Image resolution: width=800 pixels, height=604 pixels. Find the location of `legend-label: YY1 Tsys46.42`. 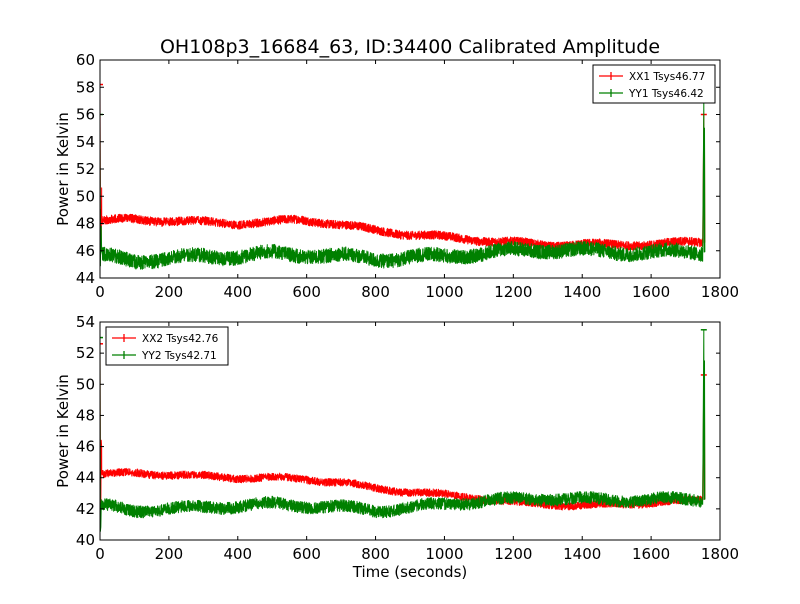

legend-label: YY1 Tsys46.42 is located at coordinates (666, 94).